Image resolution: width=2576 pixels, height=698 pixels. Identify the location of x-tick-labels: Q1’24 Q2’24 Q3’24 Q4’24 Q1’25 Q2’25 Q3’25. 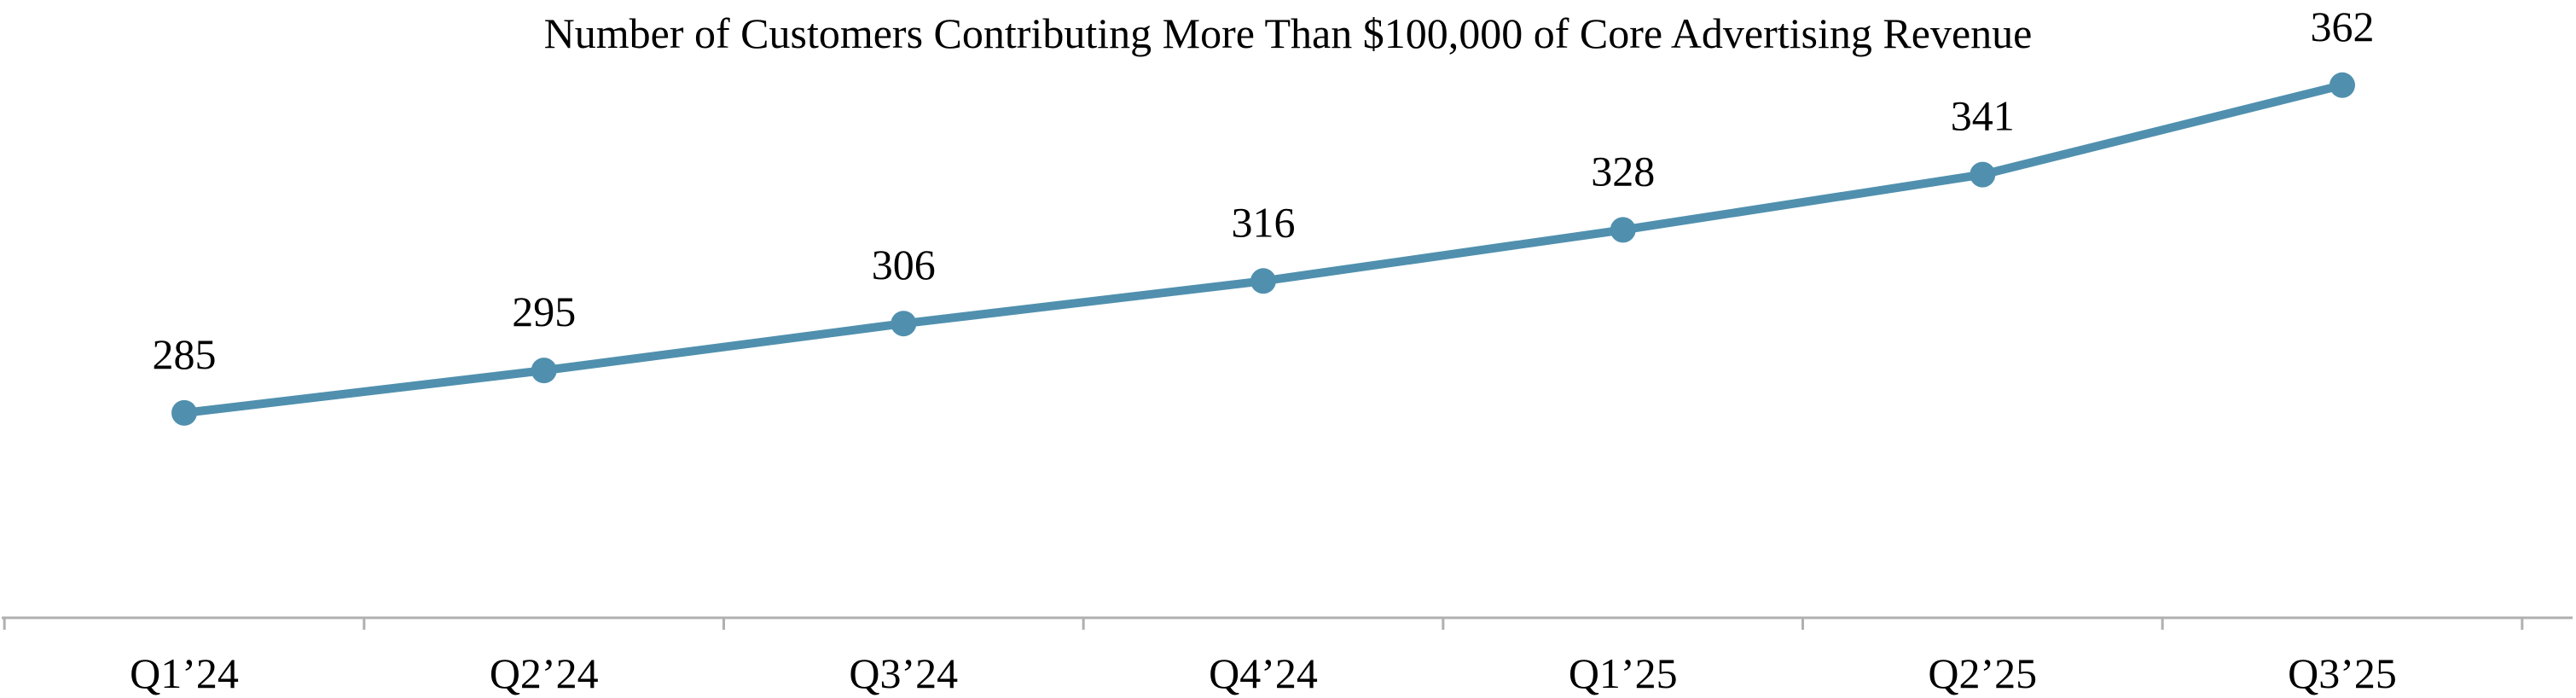
(1263, 673).